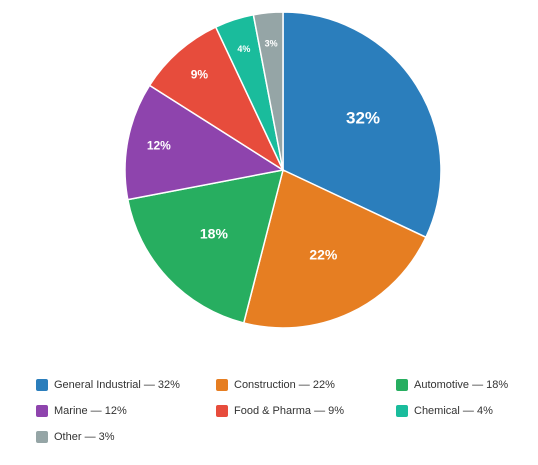 This screenshot has width=538, height=465. I want to click on slice-label-food-pharma: 9%, so click(200, 74).